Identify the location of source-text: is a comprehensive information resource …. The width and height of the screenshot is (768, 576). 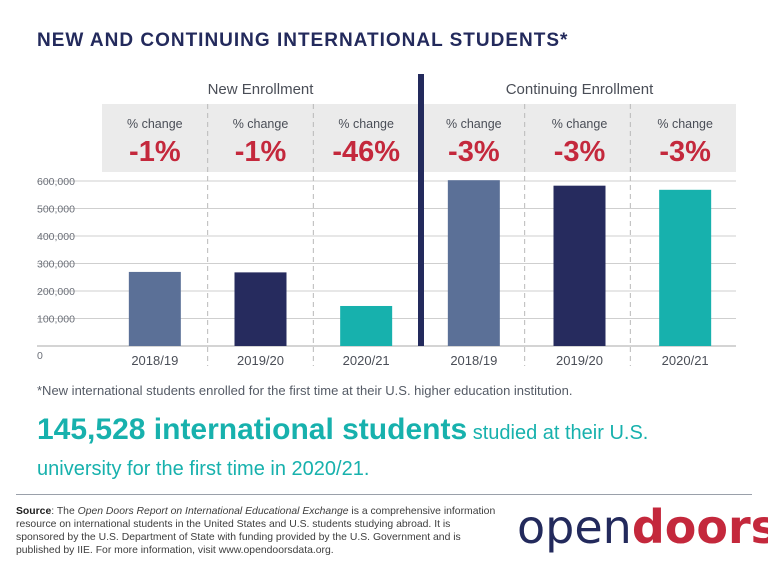
(256, 531).